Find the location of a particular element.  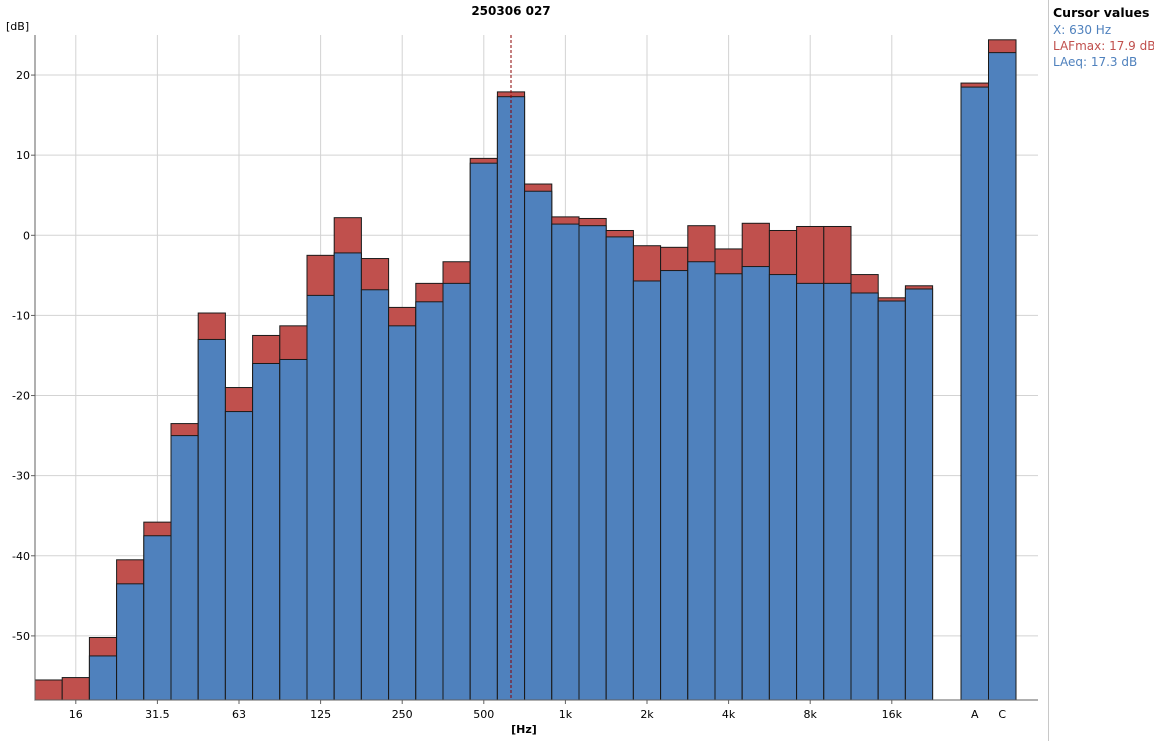

bar-laeq-12-5k is located at coordinates (864, 496).